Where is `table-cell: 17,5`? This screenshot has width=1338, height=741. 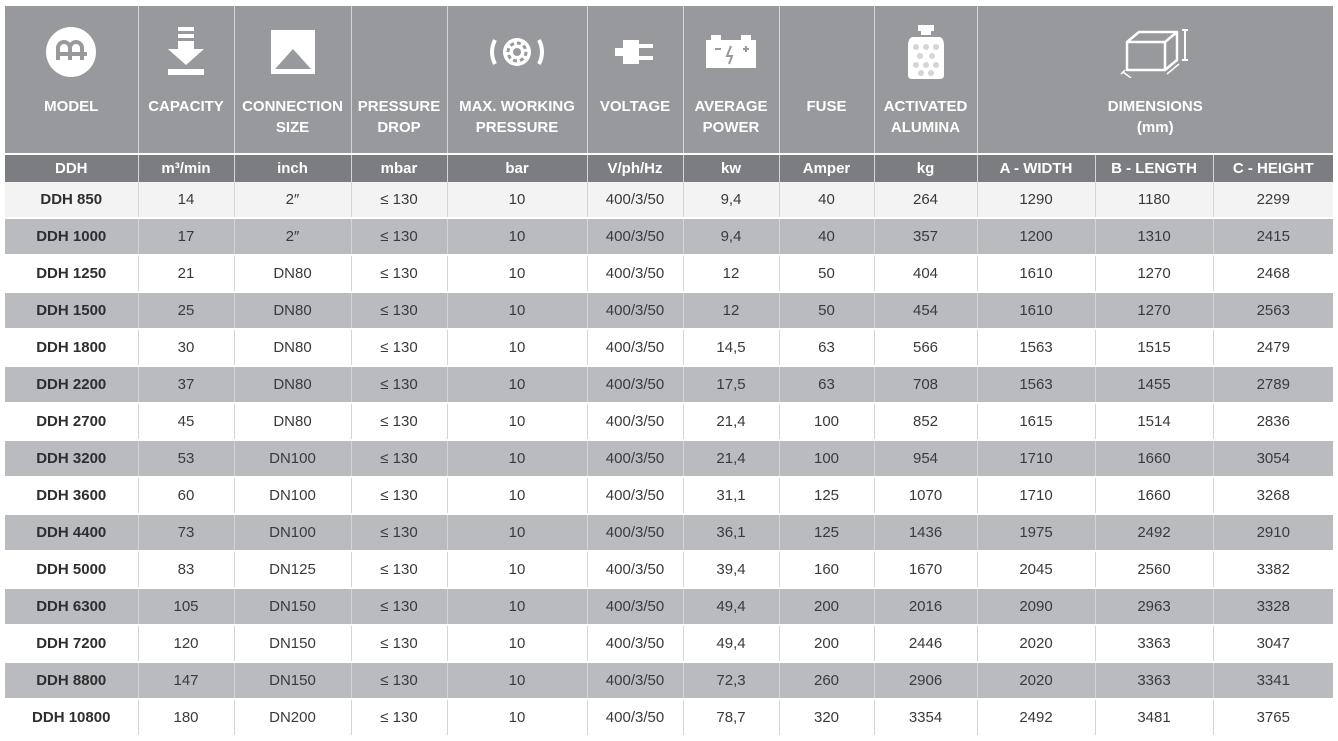 table-cell: 17,5 is located at coordinates (731, 385).